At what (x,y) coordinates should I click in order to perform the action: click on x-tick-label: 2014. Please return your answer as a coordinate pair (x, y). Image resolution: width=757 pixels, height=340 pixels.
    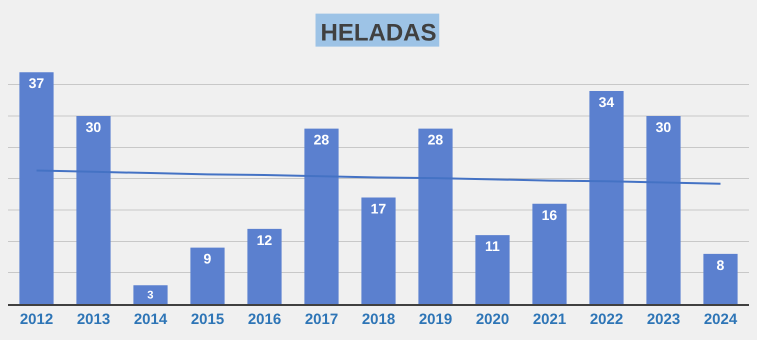
    Looking at the image, I should click on (151, 319).